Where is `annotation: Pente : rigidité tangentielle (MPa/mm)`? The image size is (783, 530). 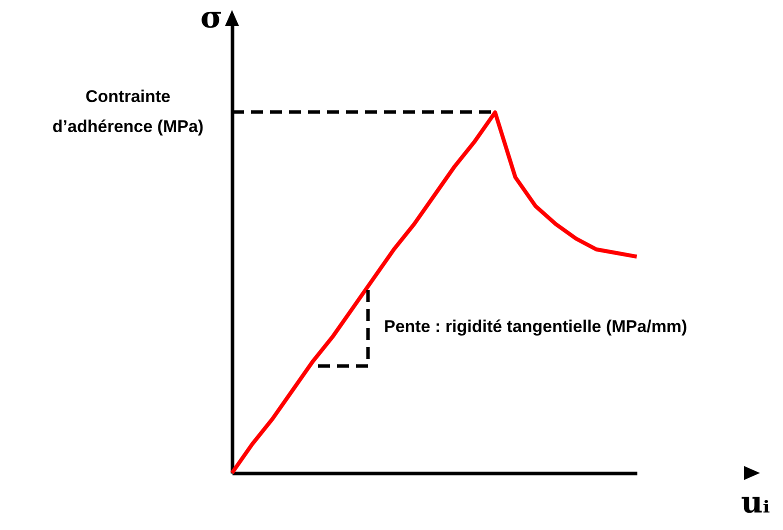
annotation: Pente : rigidité tangentielle (MPa/mm) is located at coordinates (536, 327).